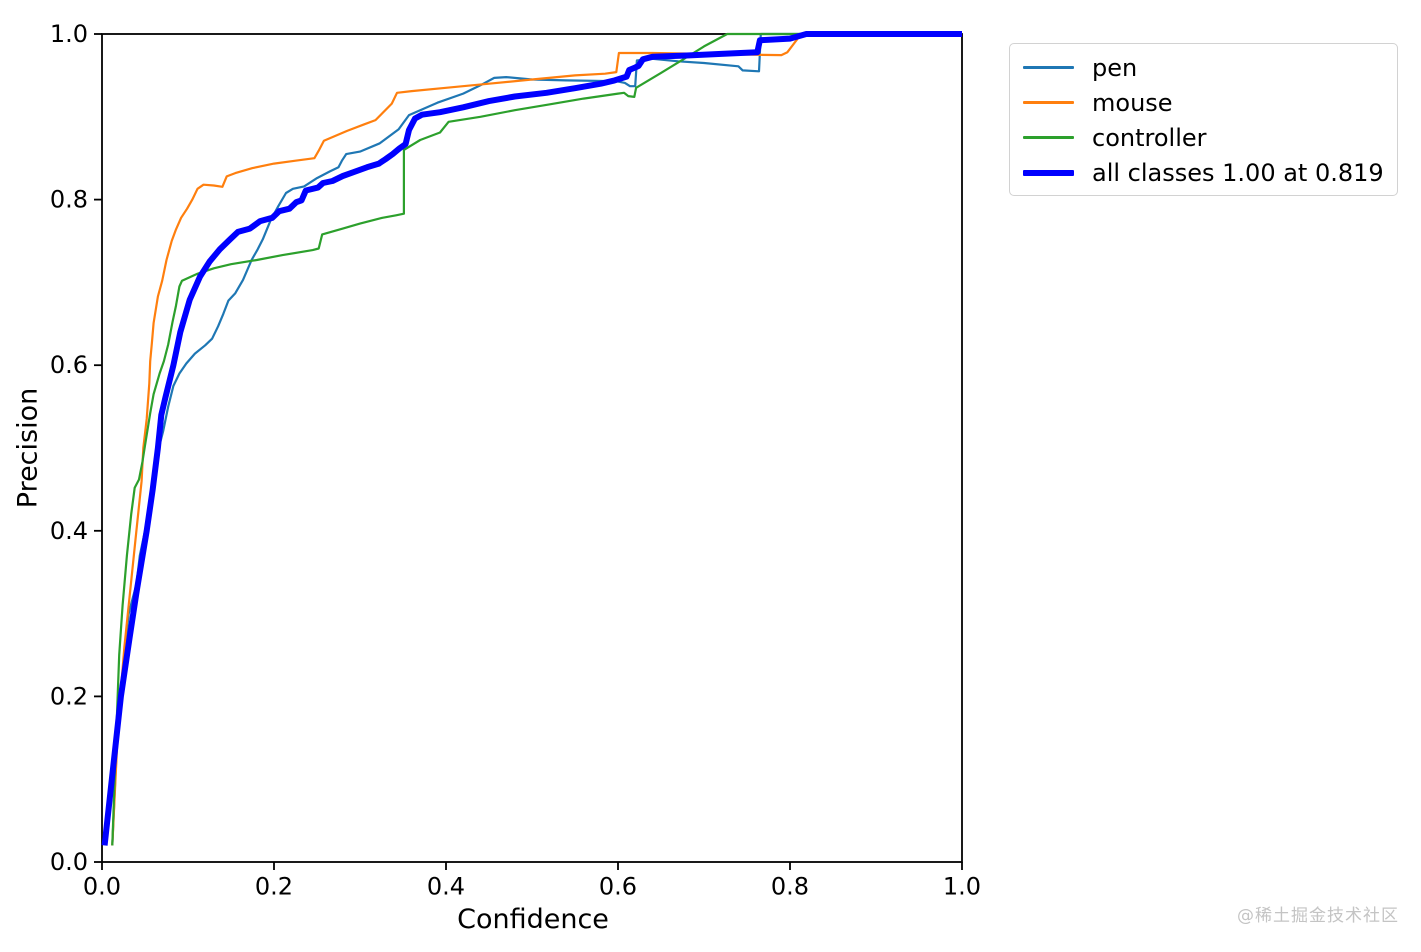  I want to click on x-tick-label: 1.0, so click(962, 887).